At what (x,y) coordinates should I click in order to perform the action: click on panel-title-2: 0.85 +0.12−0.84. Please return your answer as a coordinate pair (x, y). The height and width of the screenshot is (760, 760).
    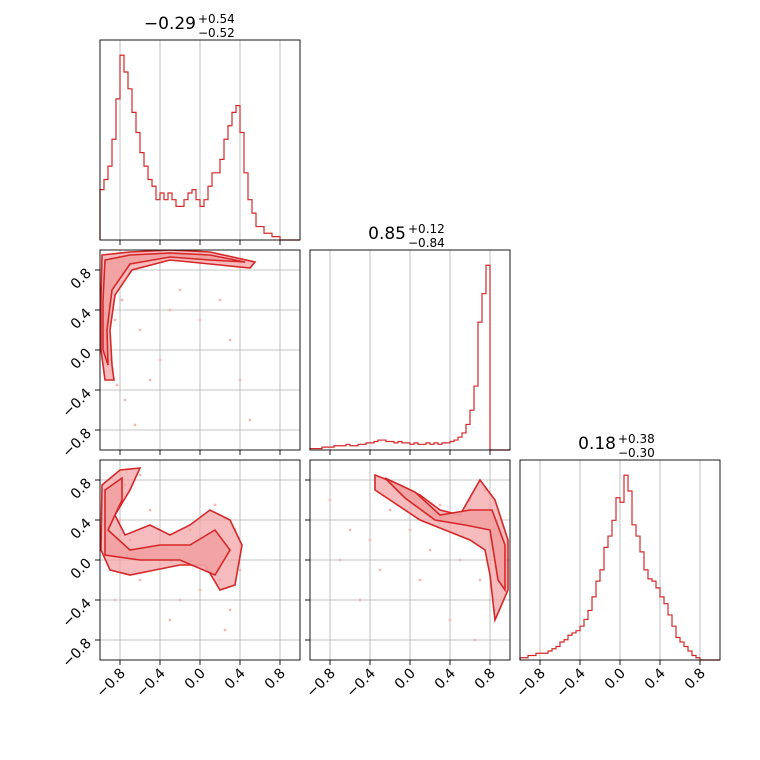
    Looking at the image, I should click on (406, 236).